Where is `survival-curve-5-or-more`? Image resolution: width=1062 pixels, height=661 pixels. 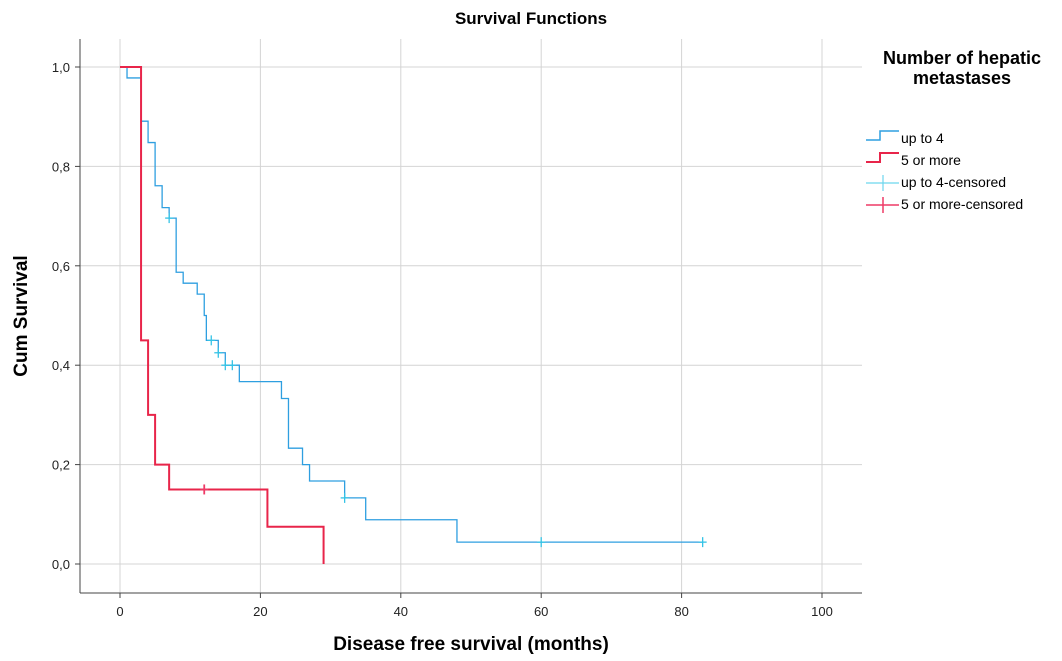 survival-curve-5-or-more is located at coordinates (222, 315).